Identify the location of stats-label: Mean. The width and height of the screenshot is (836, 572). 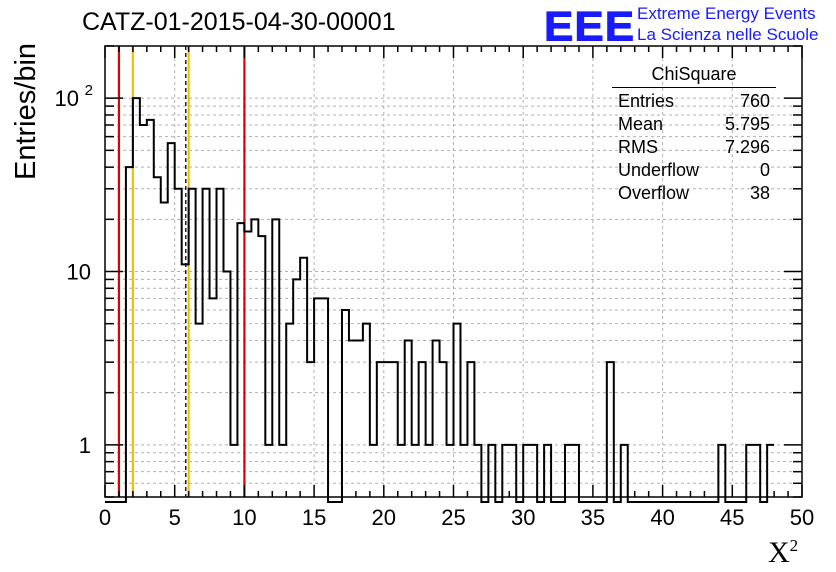
(641, 124).